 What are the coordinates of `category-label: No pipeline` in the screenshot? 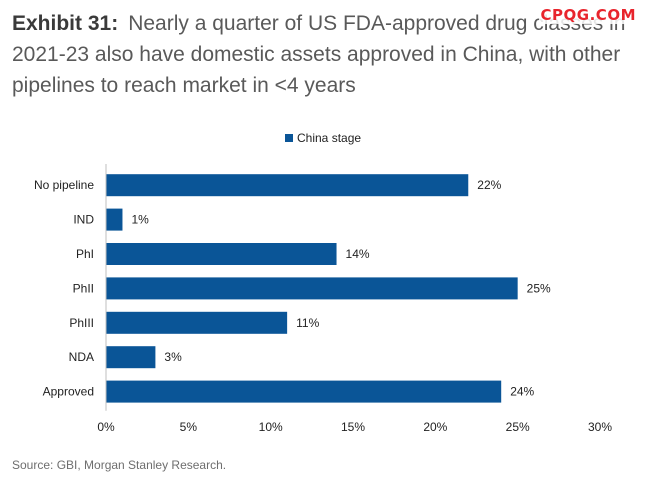 It's located at (64, 185).